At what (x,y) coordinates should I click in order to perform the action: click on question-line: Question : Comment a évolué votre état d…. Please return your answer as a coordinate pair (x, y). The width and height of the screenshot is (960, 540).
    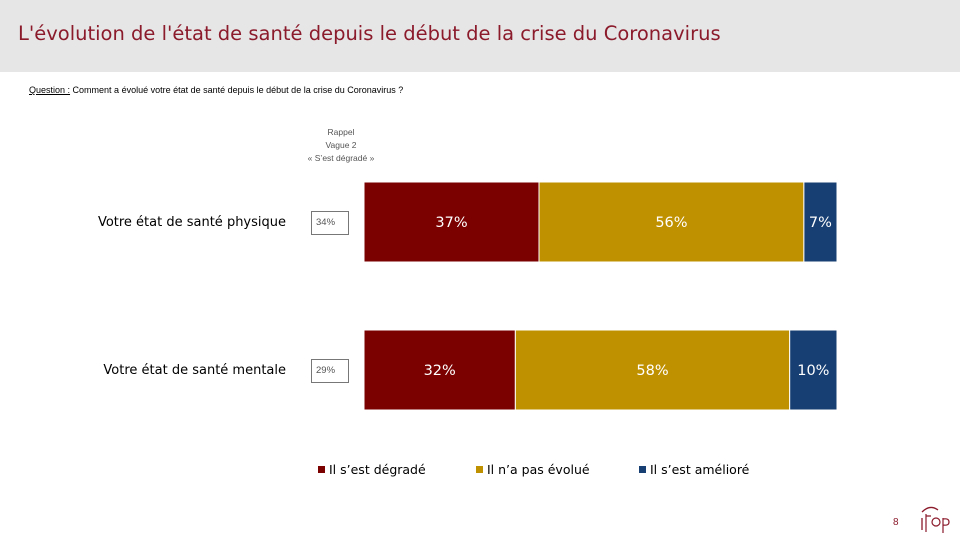
    Looking at the image, I should click on (216, 90).